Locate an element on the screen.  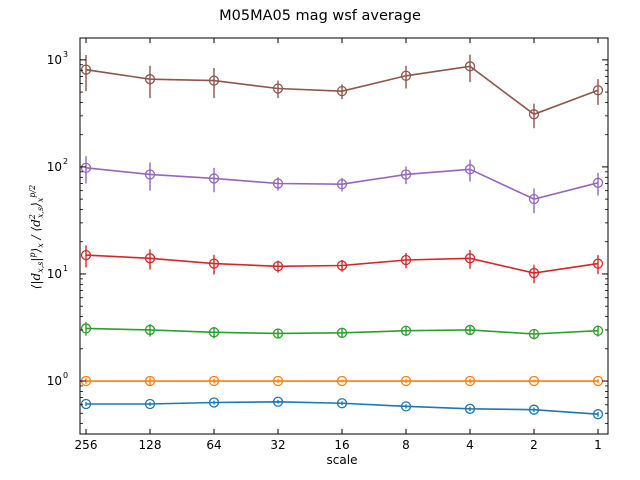
x-tick-label: 256 is located at coordinates (86, 445).